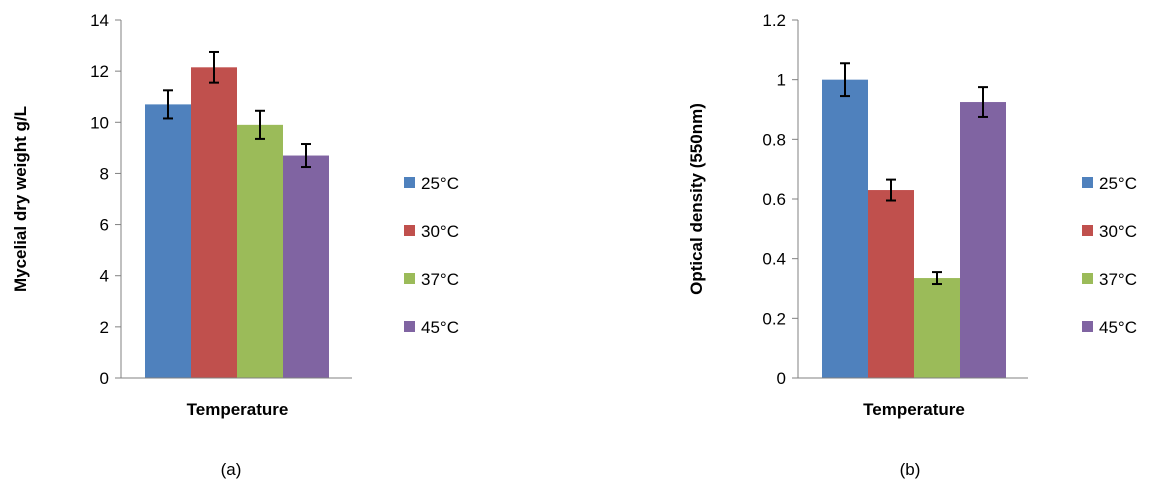 This screenshot has width=1162, height=491. Describe the element at coordinates (104, 327) in the screenshot. I see `chart-a-y-tick-label: 2` at that location.